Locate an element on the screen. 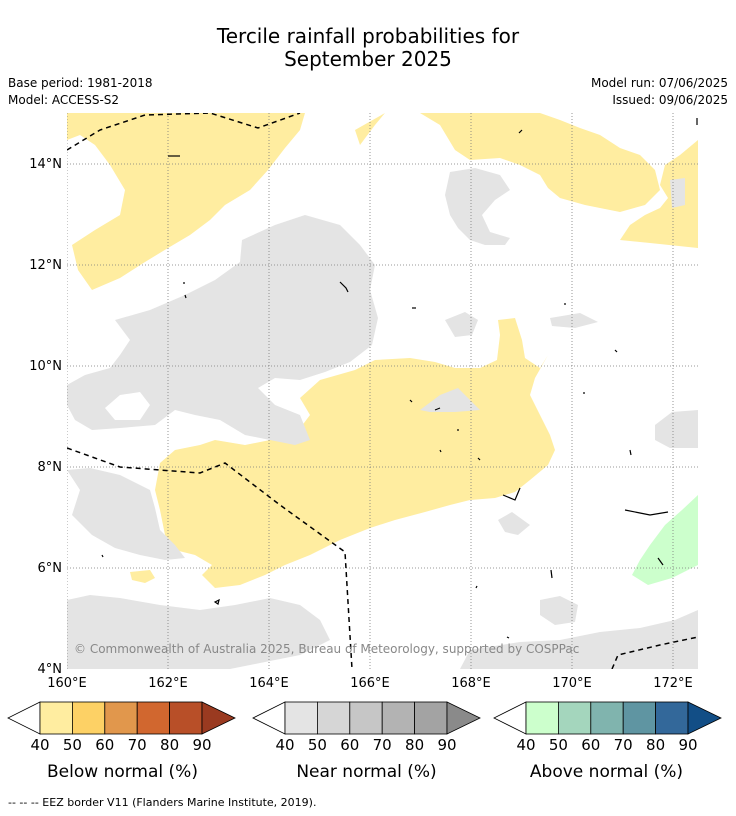 This screenshot has height=816, width=736. colorbar-1: 40 50 60 70 80 90 is located at coordinates (366, 727).